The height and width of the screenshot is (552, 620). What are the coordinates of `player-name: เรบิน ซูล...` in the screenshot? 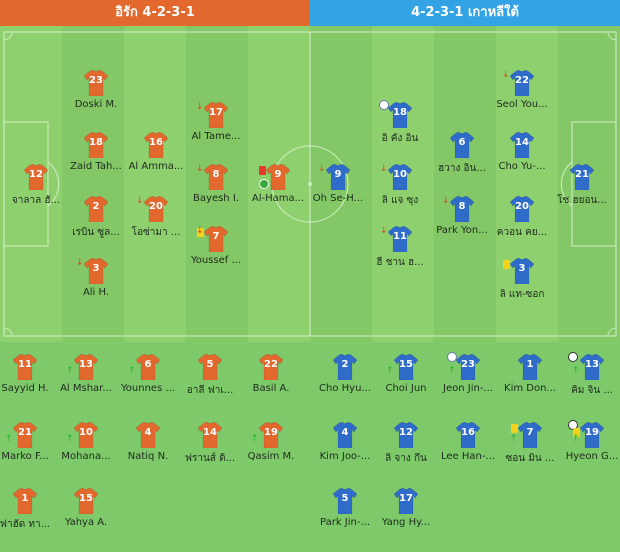 It's located at (96, 232).